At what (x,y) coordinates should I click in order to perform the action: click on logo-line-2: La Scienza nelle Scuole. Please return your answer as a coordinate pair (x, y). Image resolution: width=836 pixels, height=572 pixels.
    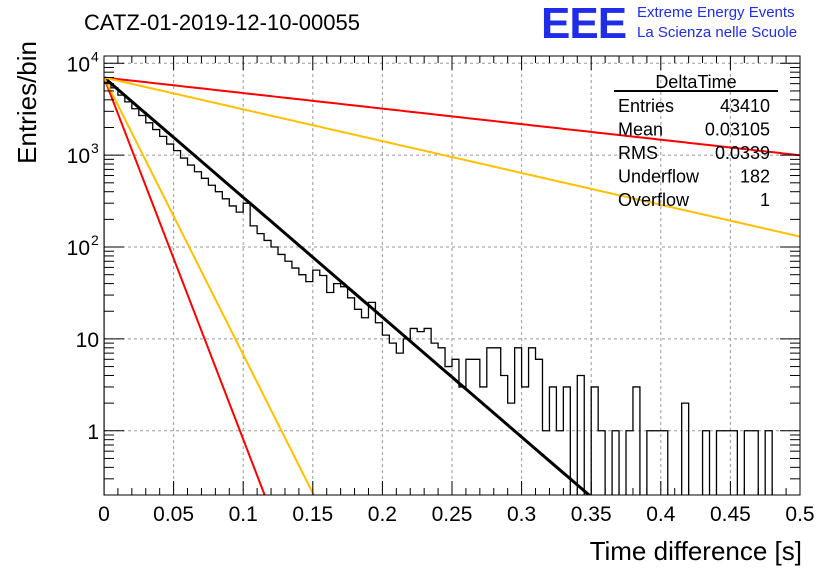
    Looking at the image, I should click on (717, 32).